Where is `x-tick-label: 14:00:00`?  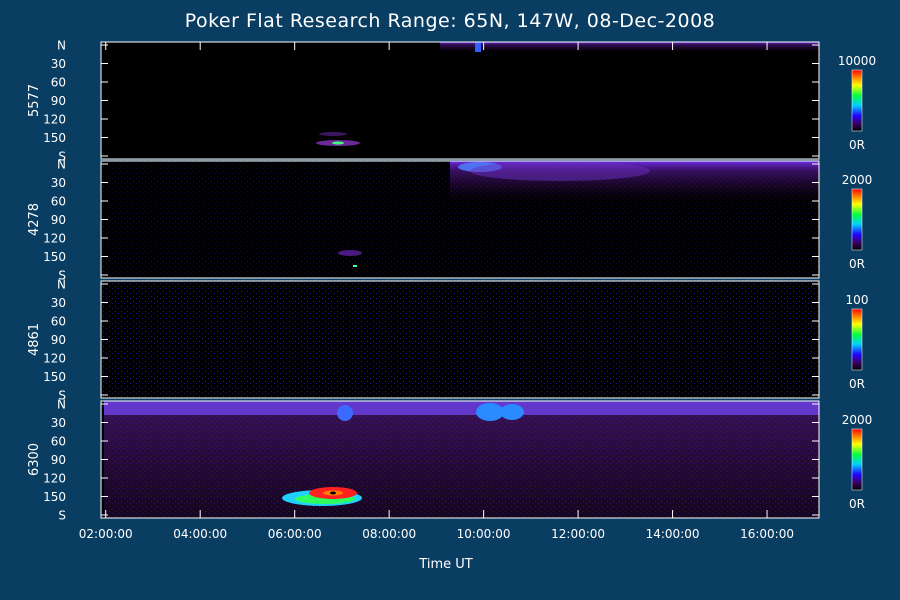 x-tick-label: 14:00:00 is located at coordinates (673, 534).